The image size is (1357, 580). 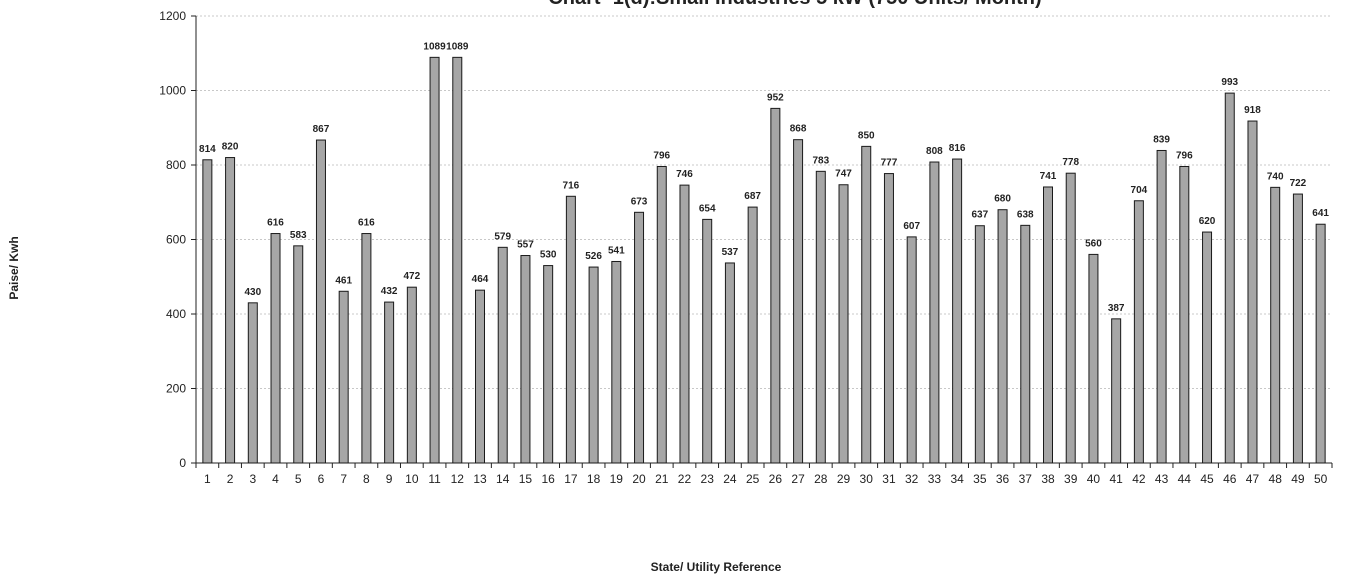 What do you see at coordinates (684, 174) in the screenshot?
I see `data-label: 746` at bounding box center [684, 174].